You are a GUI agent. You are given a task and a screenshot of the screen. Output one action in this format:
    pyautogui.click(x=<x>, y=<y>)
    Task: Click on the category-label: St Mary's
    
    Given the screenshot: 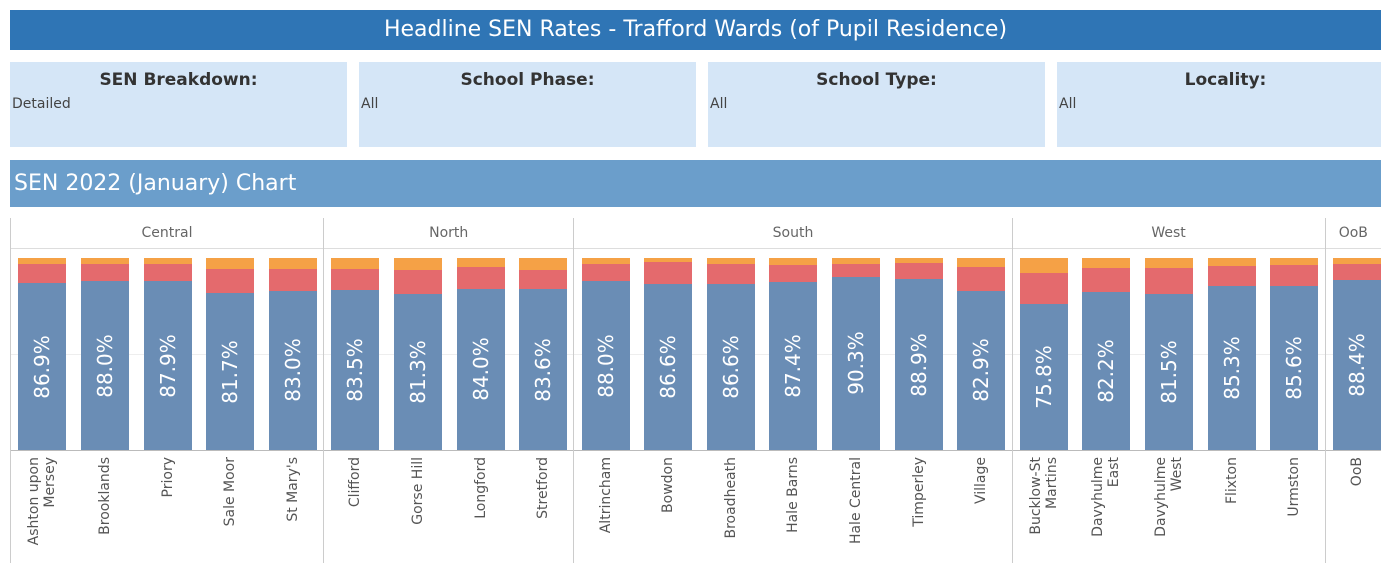 What is the action you would take?
    pyautogui.click(x=292, y=489)
    